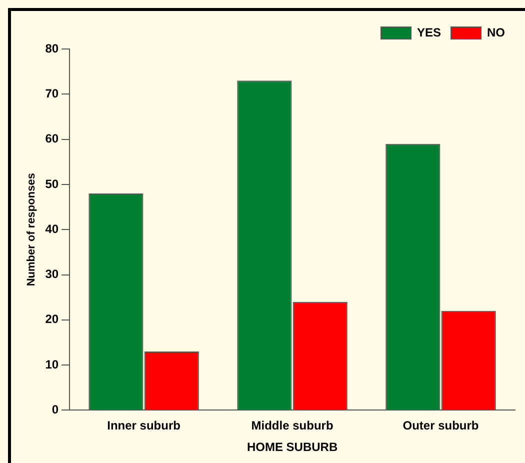 Image resolution: width=525 pixels, height=463 pixels. Describe the element at coordinates (55, 409) in the screenshot. I see `y-tick-label: 0` at that location.